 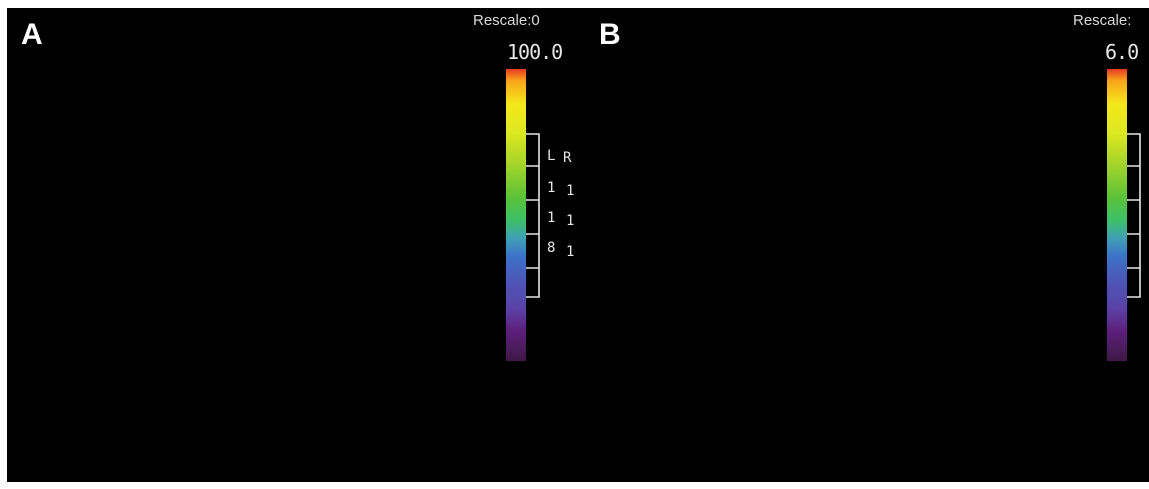 I want to click on scale-max-value: 100.0, so click(x=535, y=52).